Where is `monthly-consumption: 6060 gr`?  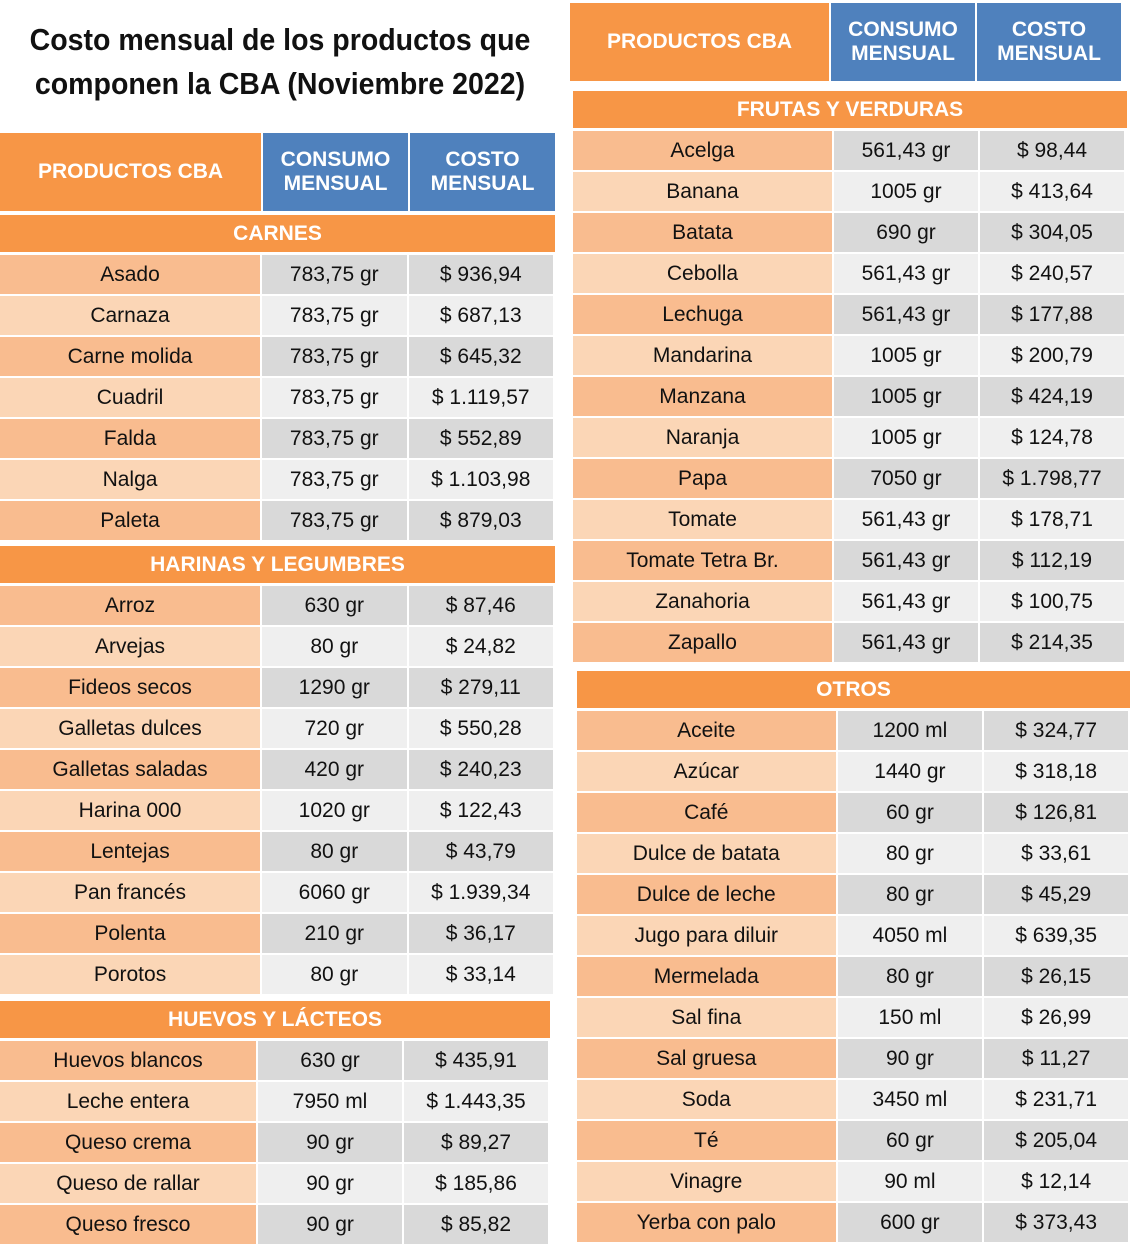
monthly-consumption: 6060 gr is located at coordinates (334, 892).